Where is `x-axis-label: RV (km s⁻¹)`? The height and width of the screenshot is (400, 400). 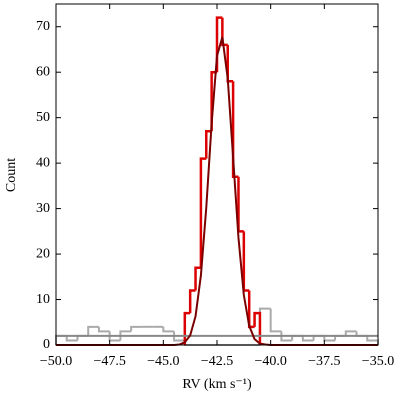
x-axis-label: RV (km s⁻¹) is located at coordinates (217, 384).